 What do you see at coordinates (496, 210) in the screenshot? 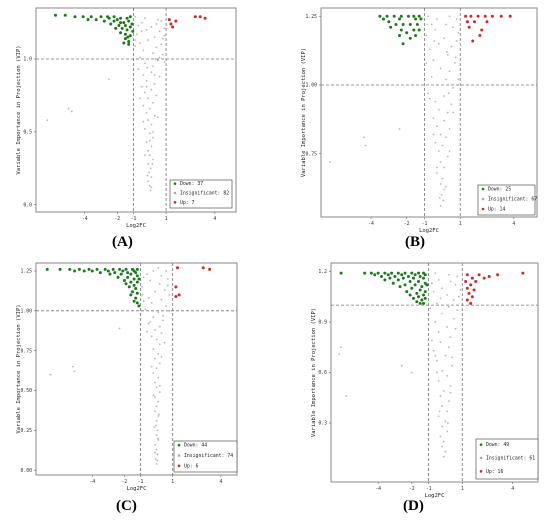
I see `legend-entry: Up: 14` at bounding box center [496, 210].